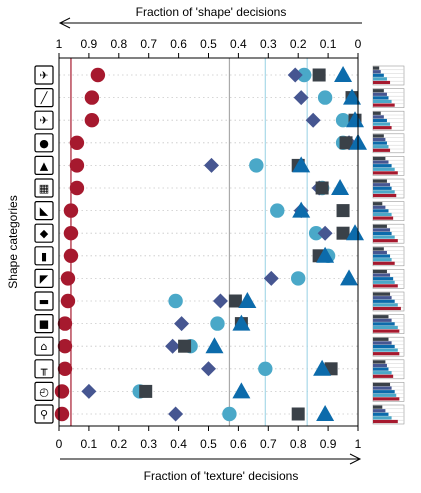 This screenshot has width=421, height=493. What do you see at coordinates (358, 444) in the screenshot?
I see `bottom-axis-tick-label: 1` at bounding box center [358, 444].